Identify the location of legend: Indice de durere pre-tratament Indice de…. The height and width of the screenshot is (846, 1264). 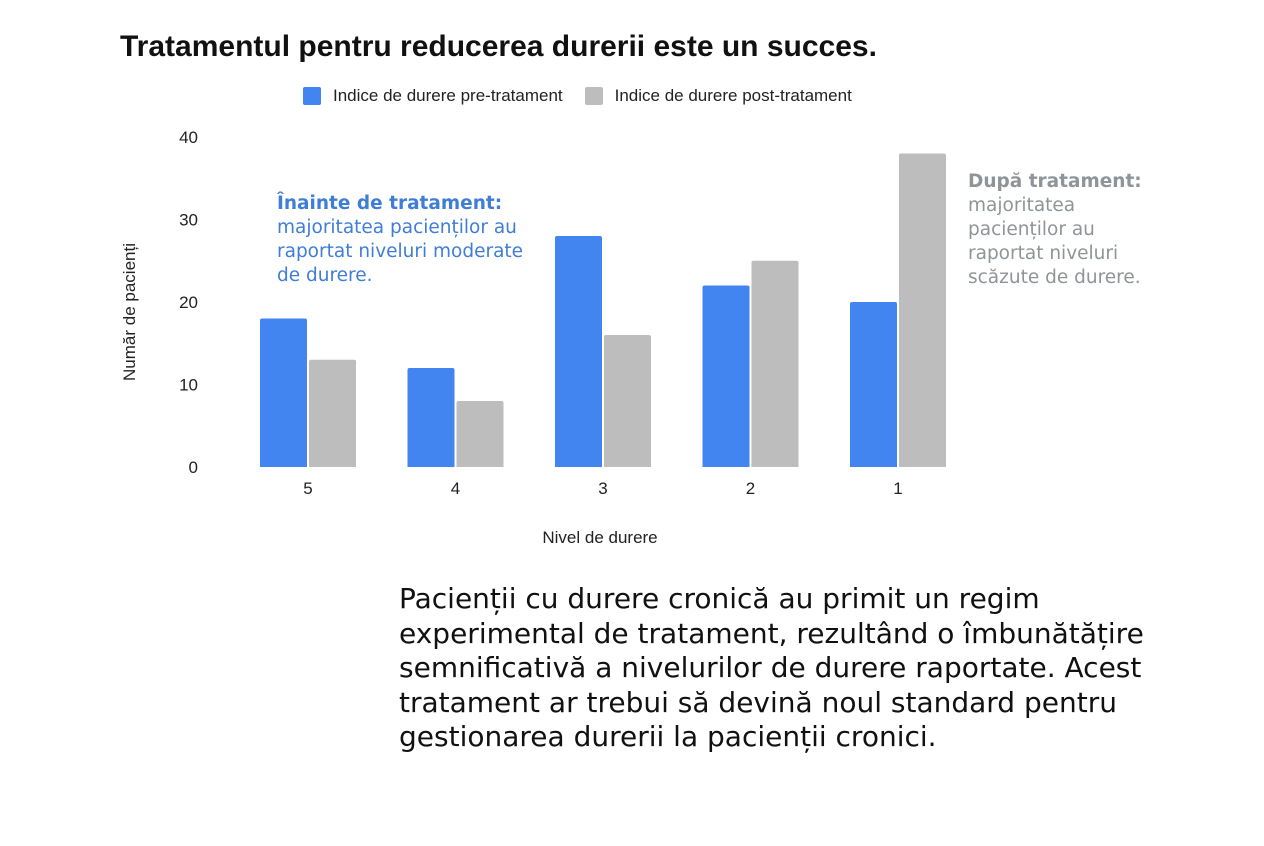
(588, 96).